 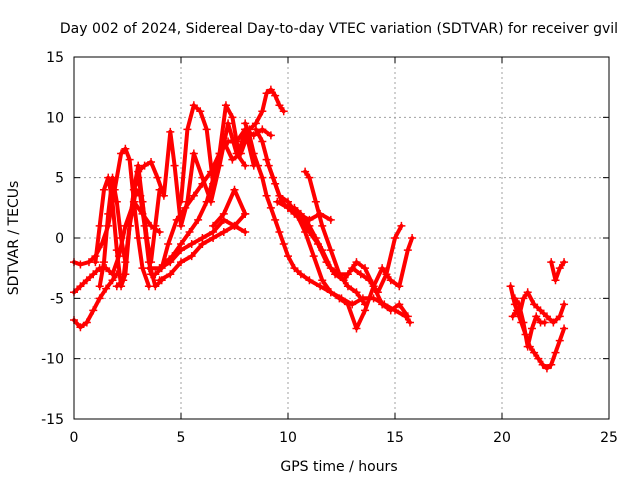 What do you see at coordinates (395, 438) in the screenshot?
I see `x-tick-label: 15` at bounding box center [395, 438].